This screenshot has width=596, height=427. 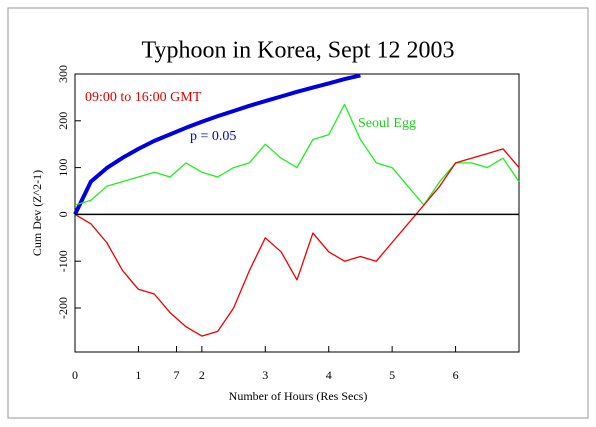 I want to click on y-tick-label: 0, so click(x=63, y=214).